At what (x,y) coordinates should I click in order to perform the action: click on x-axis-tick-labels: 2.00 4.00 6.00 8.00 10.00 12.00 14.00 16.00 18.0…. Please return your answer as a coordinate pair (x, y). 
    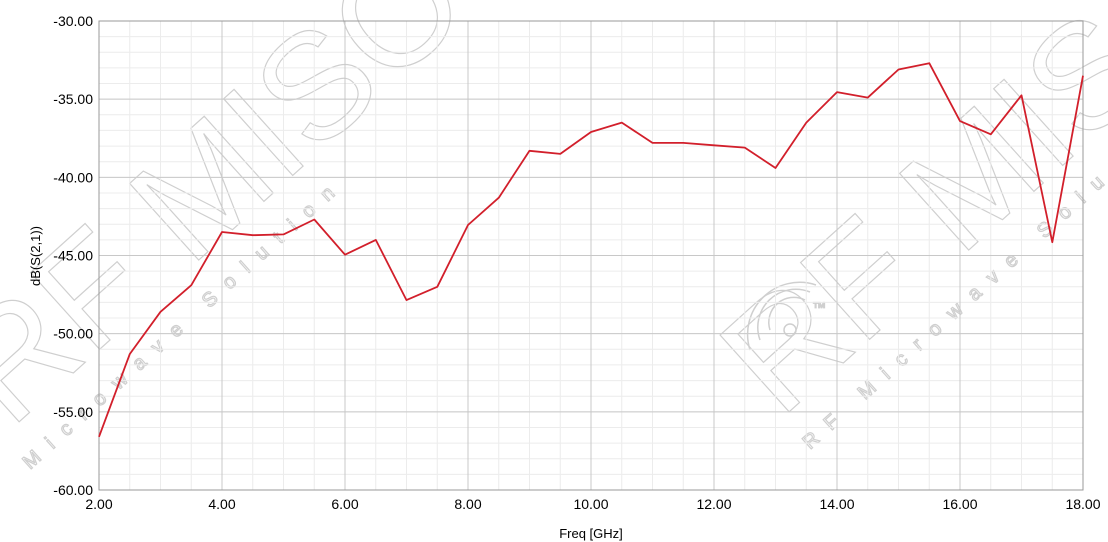
    Looking at the image, I should click on (592, 504).